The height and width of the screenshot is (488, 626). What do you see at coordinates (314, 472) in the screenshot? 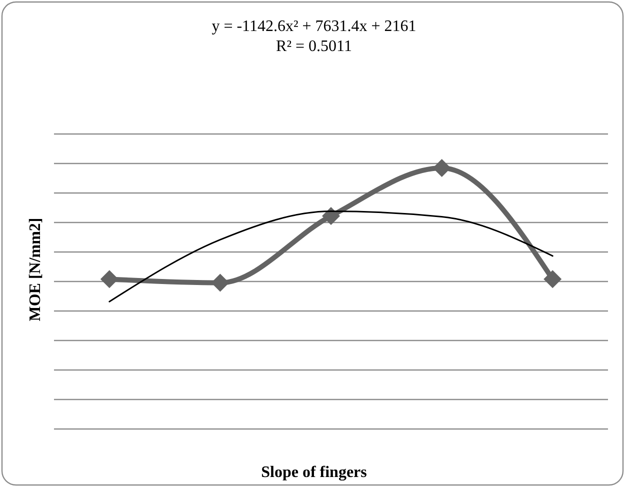
I see `x-axis-title: Slope of fingers` at bounding box center [314, 472].